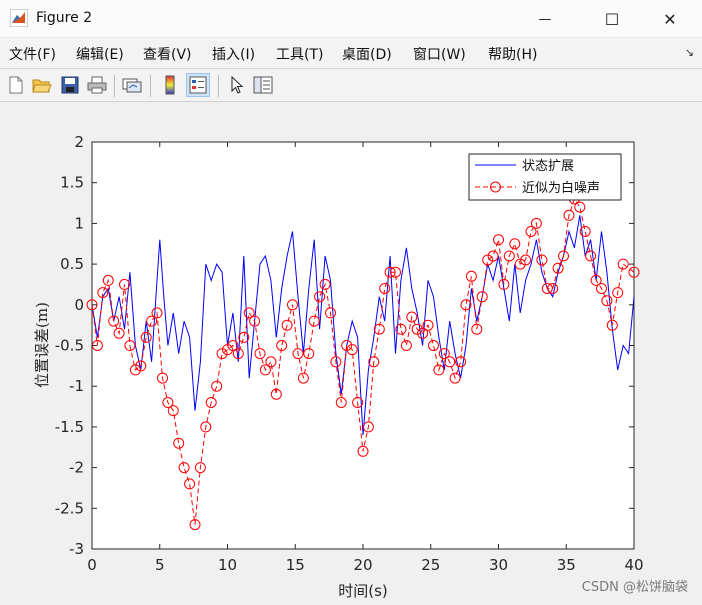 The width and height of the screenshot is (702, 605). I want to click on save-icon, so click(70, 85).